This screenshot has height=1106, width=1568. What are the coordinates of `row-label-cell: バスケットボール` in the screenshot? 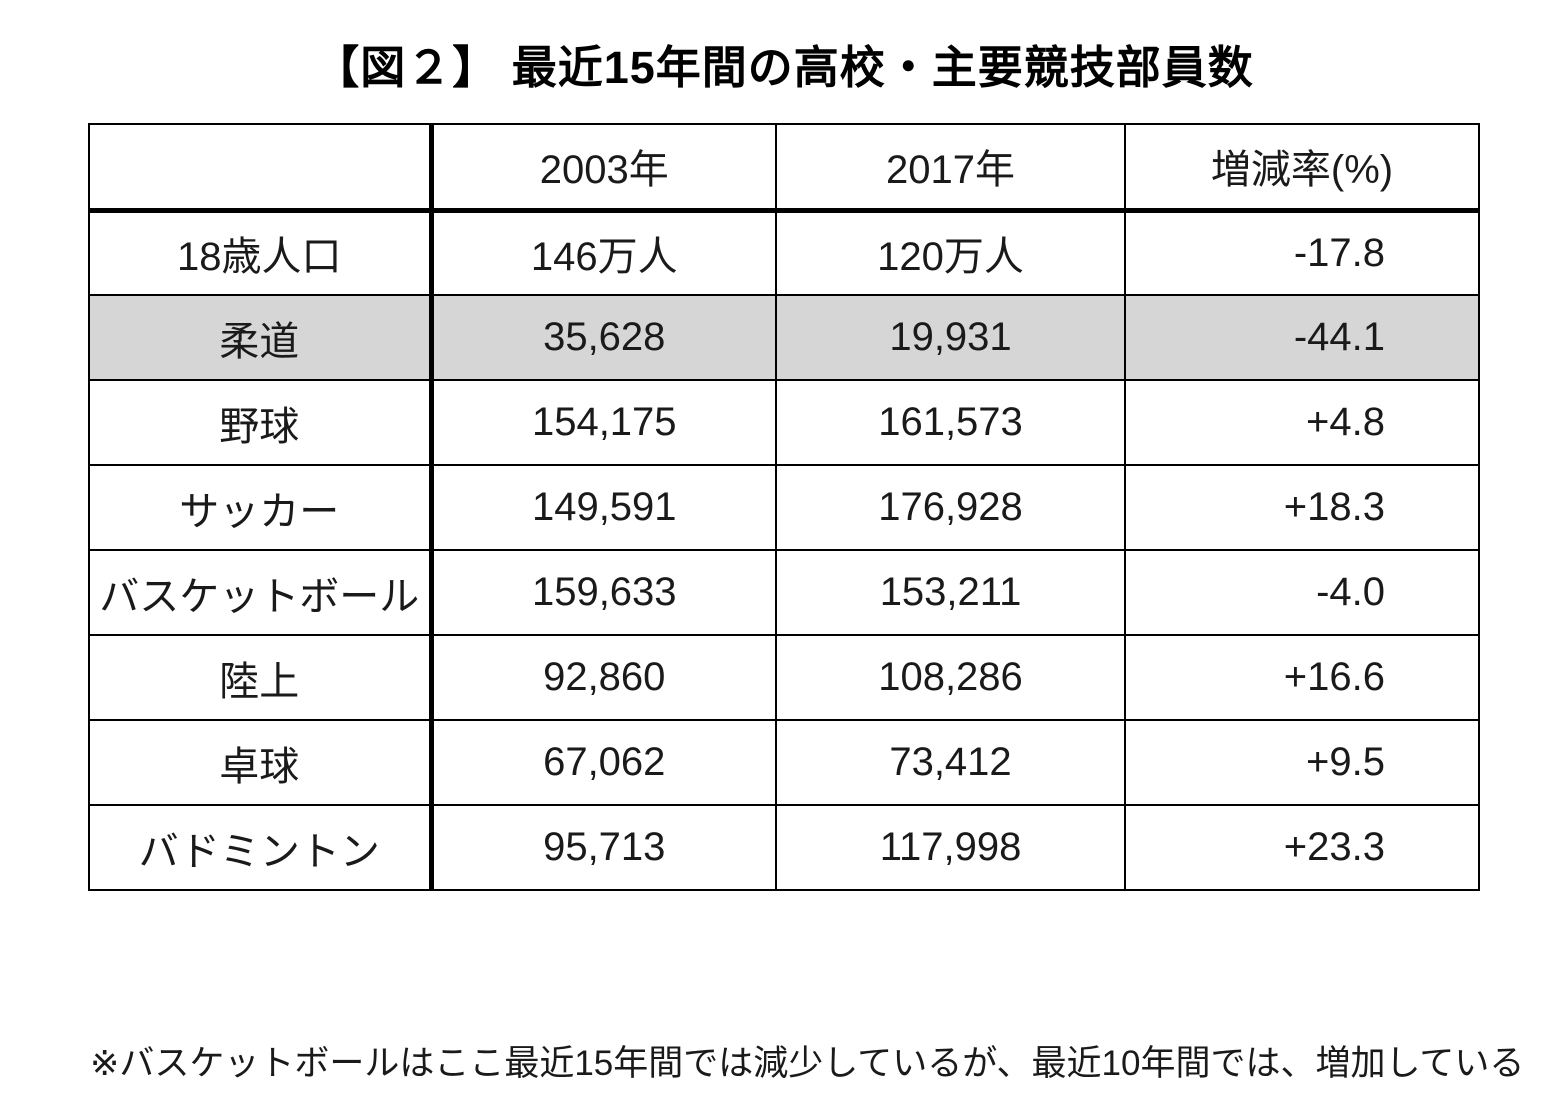 It's located at (261, 592).